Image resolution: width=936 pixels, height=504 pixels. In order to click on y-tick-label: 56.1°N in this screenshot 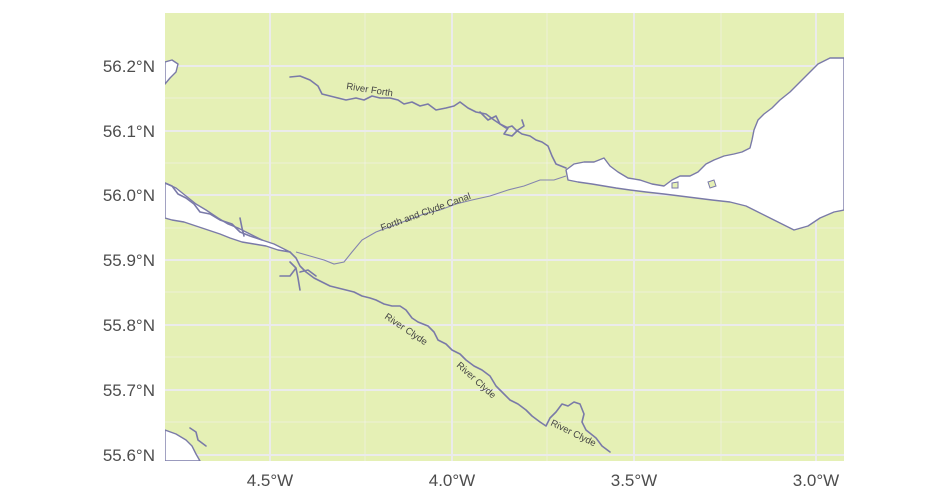, I will do `click(129, 131)`.